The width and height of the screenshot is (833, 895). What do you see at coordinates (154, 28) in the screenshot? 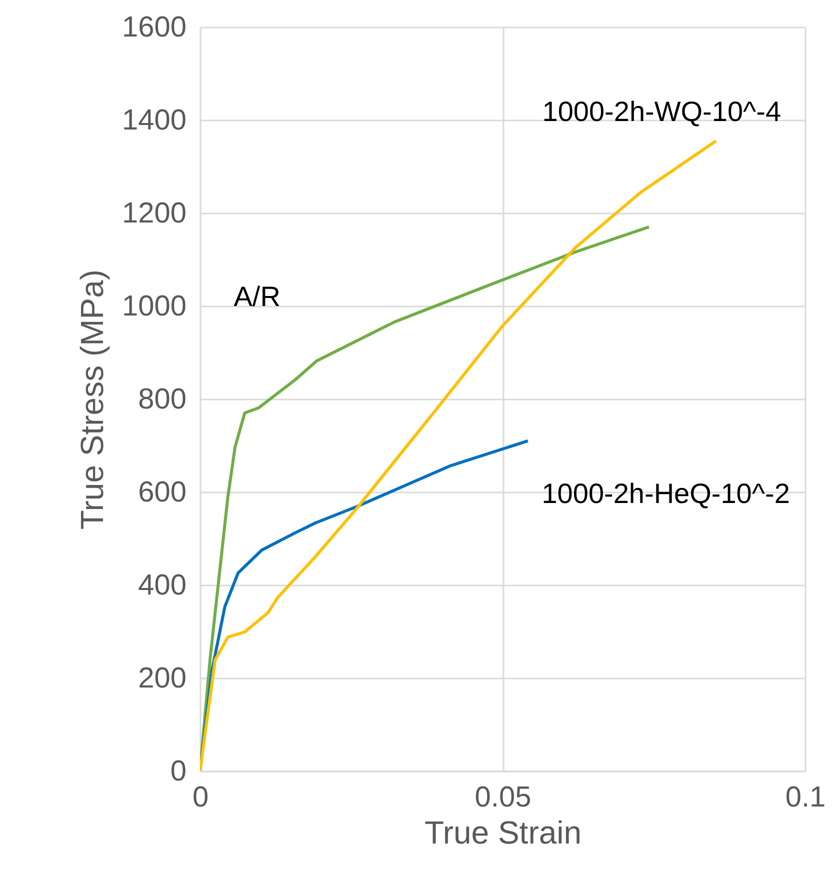
I see `y-tick-label: 1600` at bounding box center [154, 28].